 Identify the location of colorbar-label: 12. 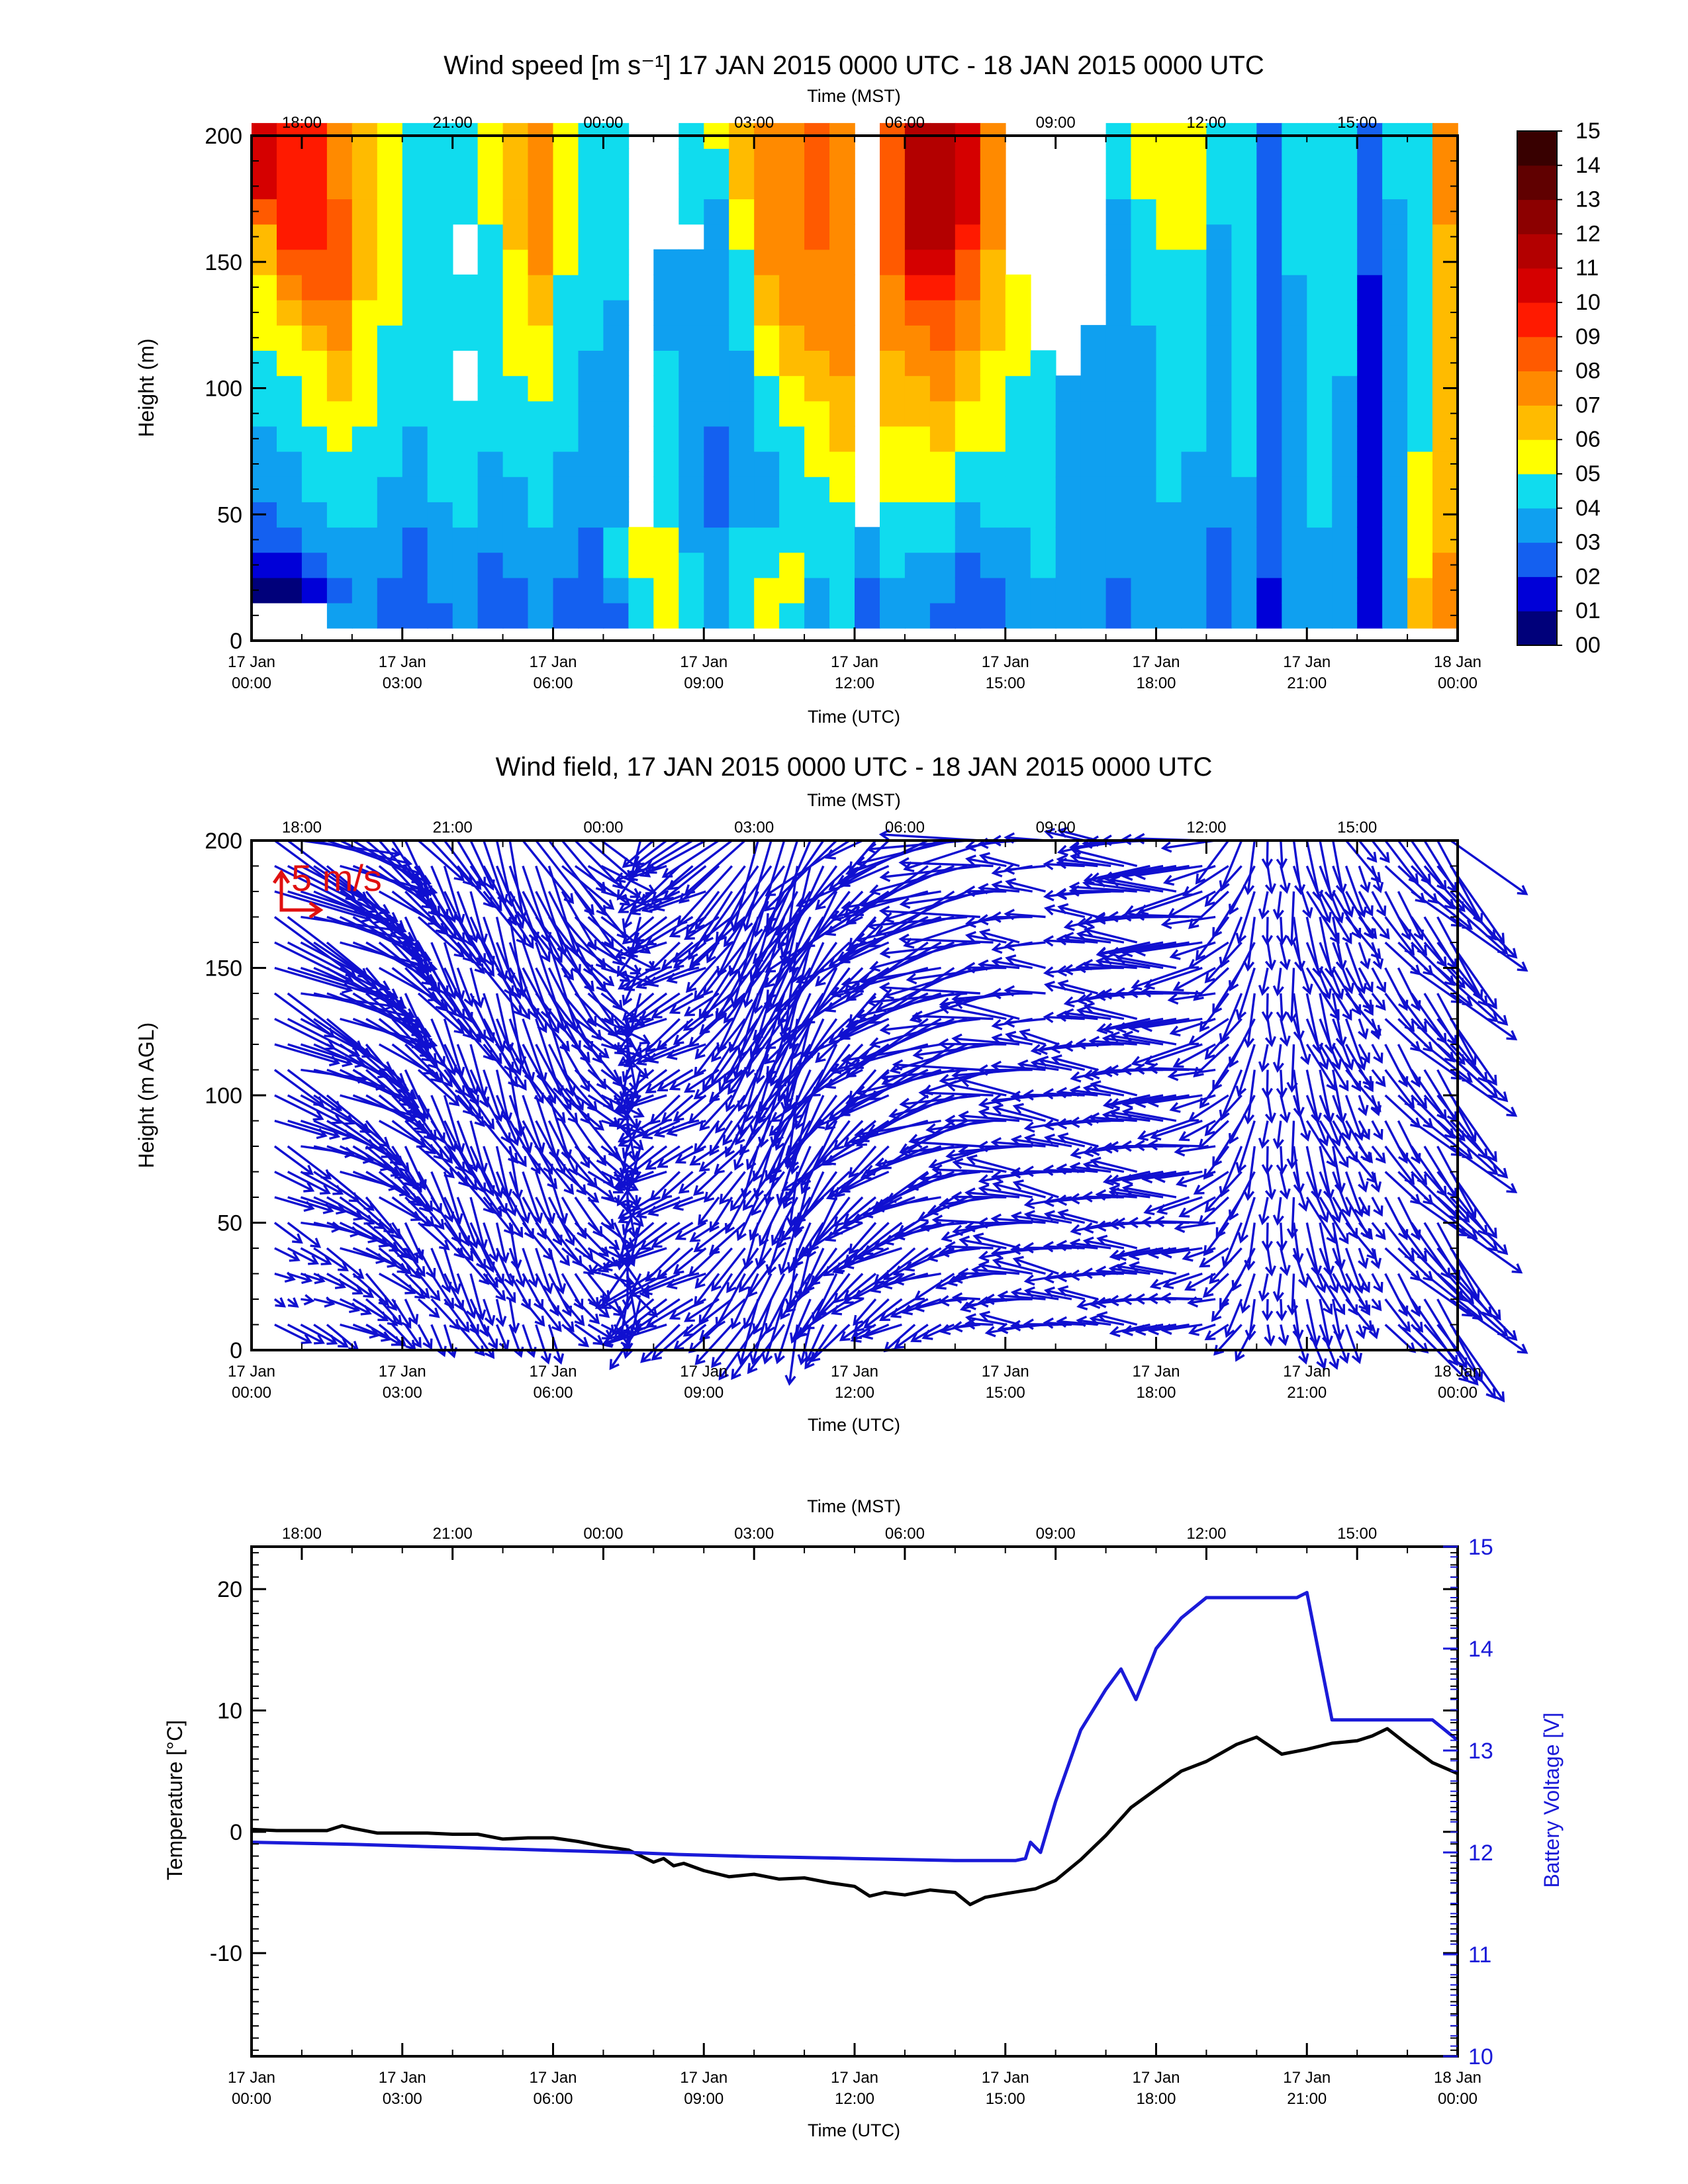
(1588, 234).